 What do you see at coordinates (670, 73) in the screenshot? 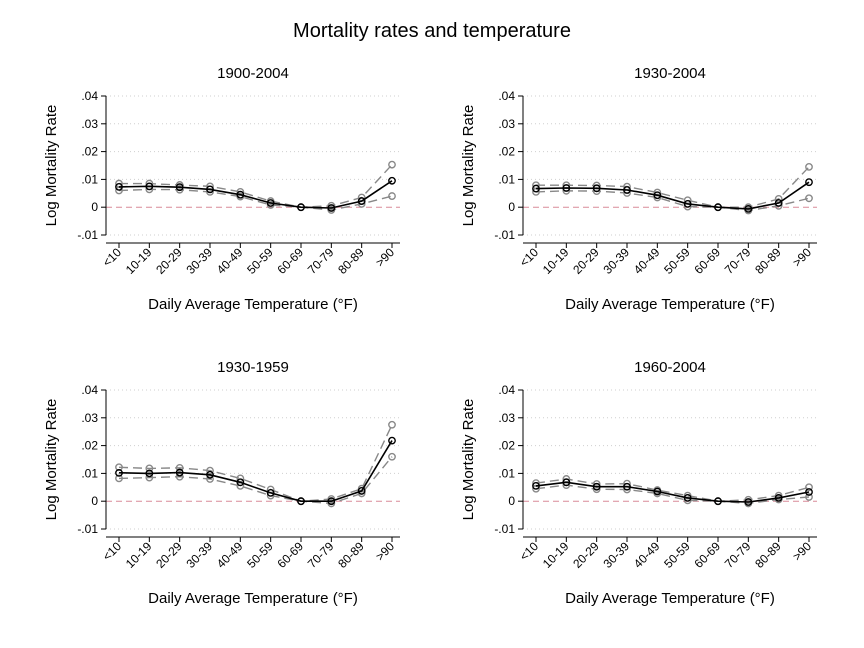
I see `panel-title: 1930-2004` at bounding box center [670, 73].